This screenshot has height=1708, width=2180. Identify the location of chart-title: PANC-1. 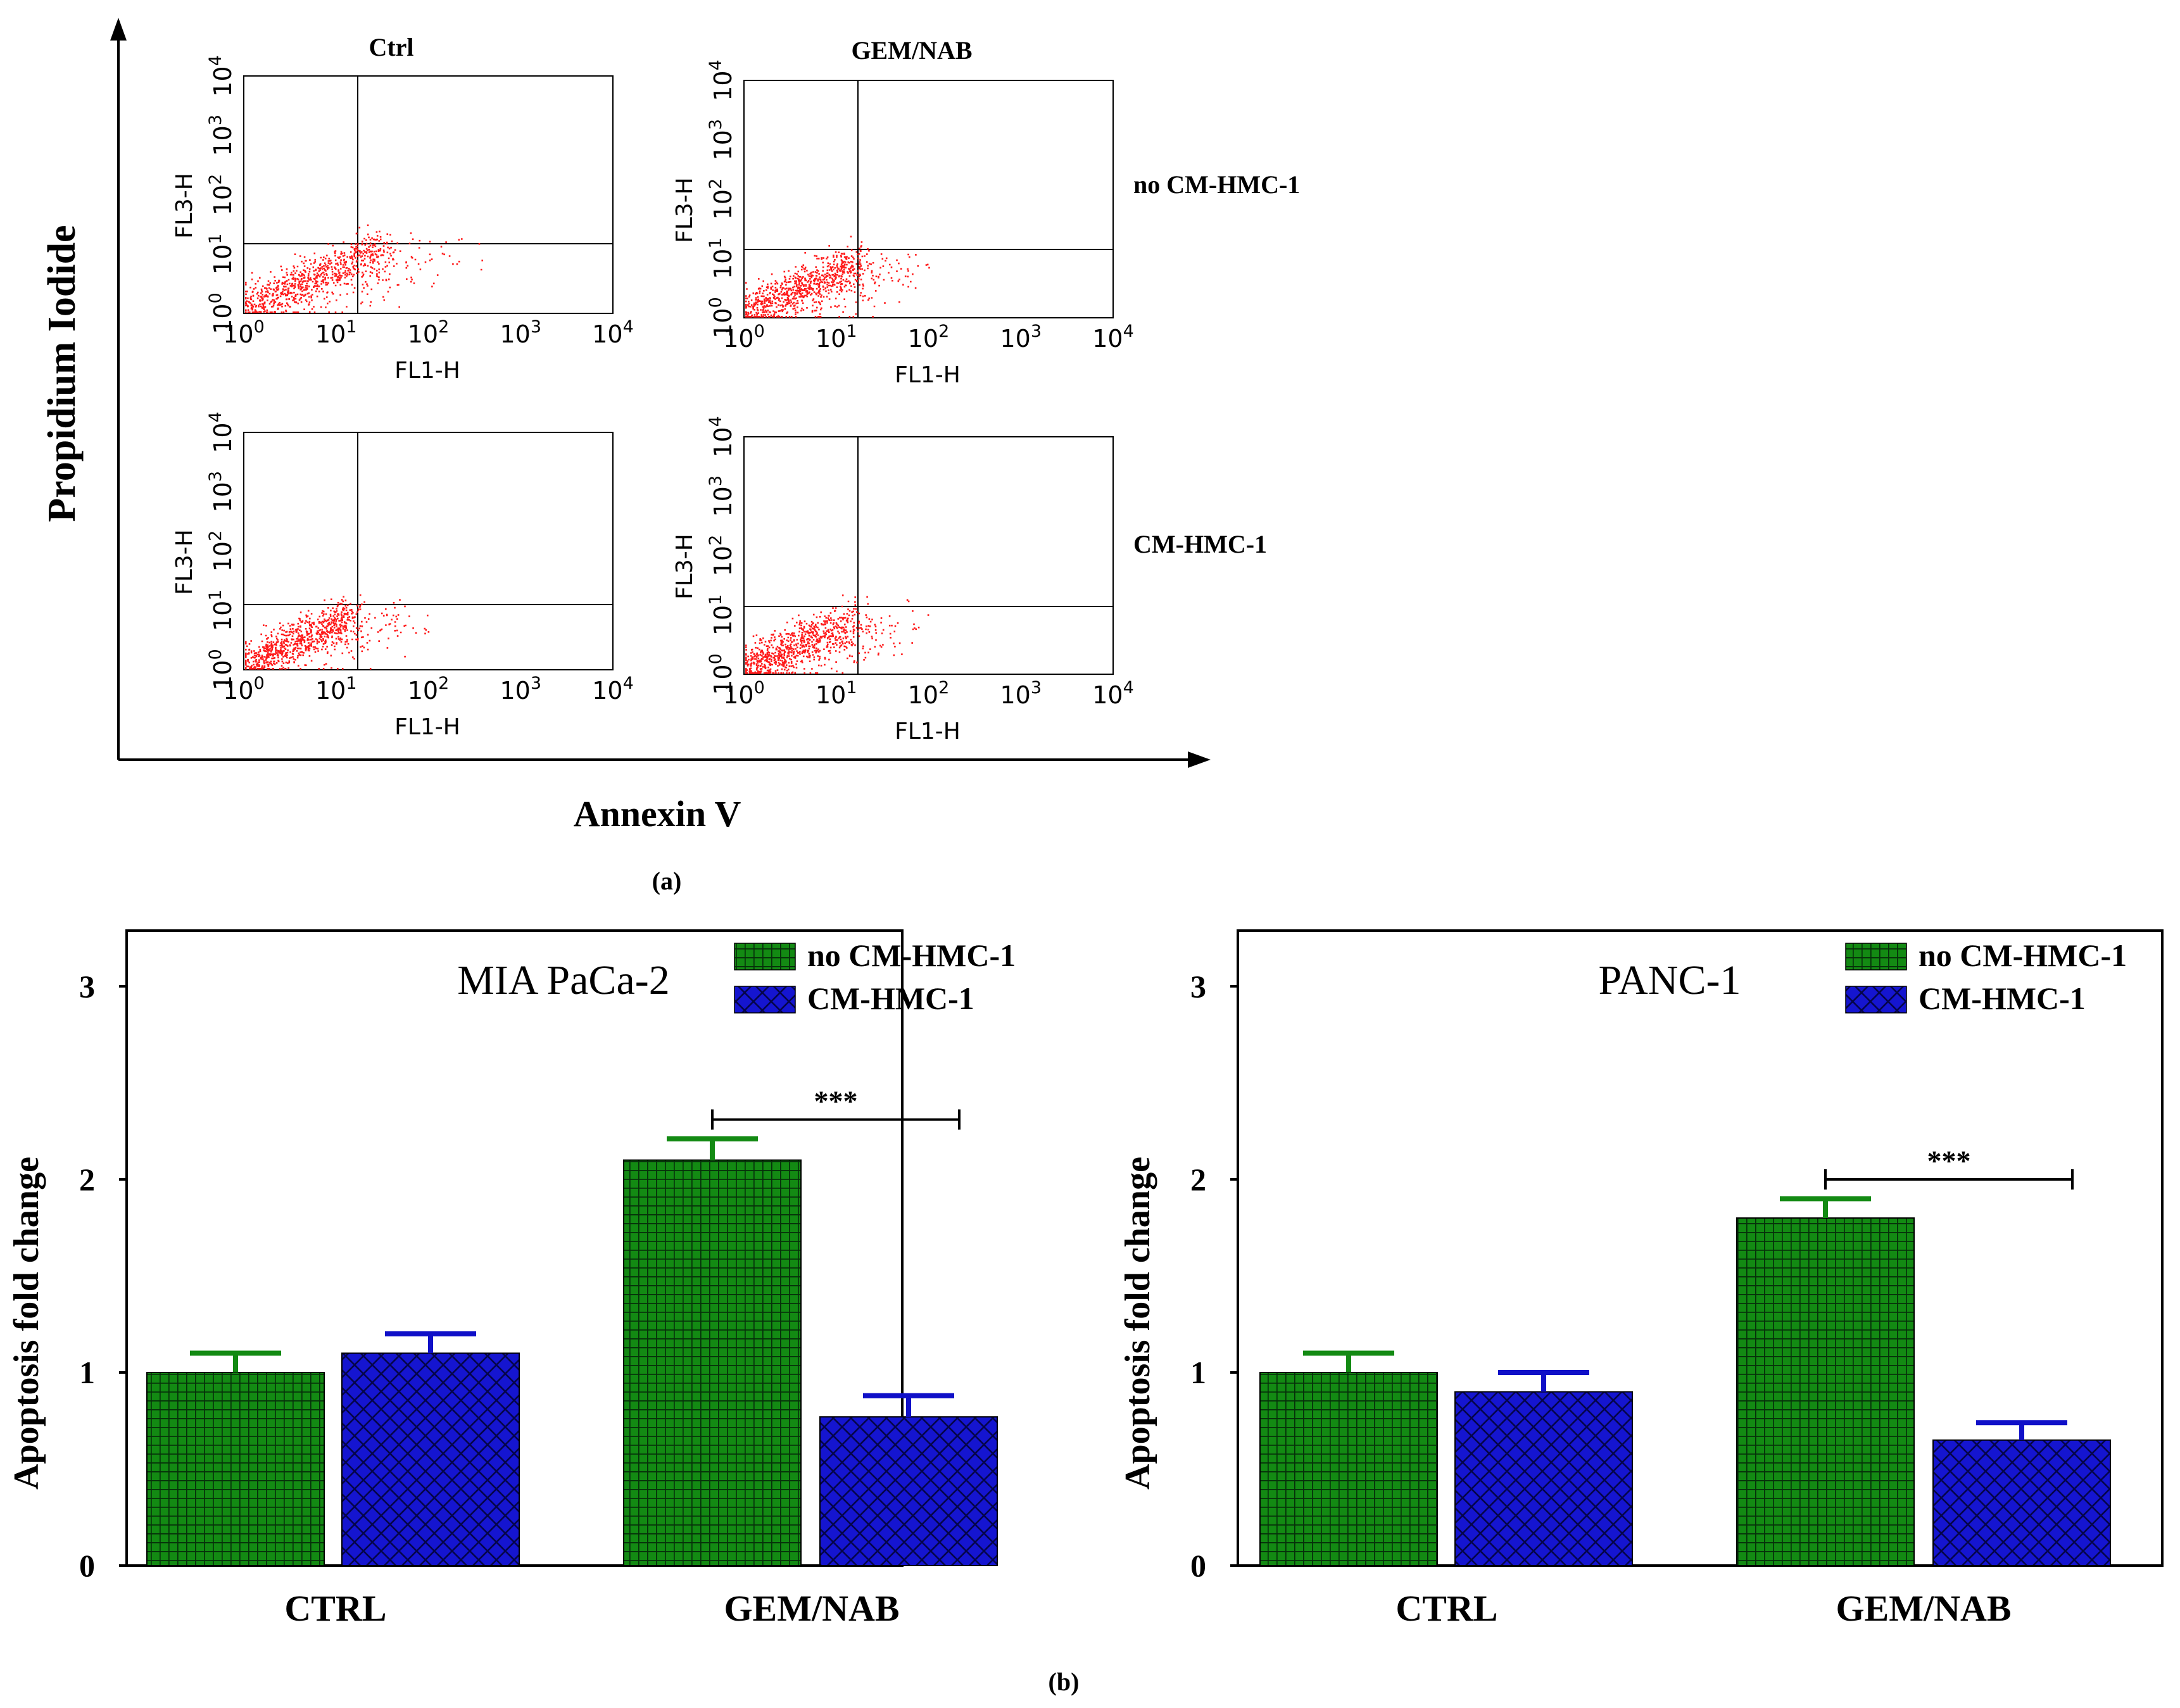
(1670, 980).